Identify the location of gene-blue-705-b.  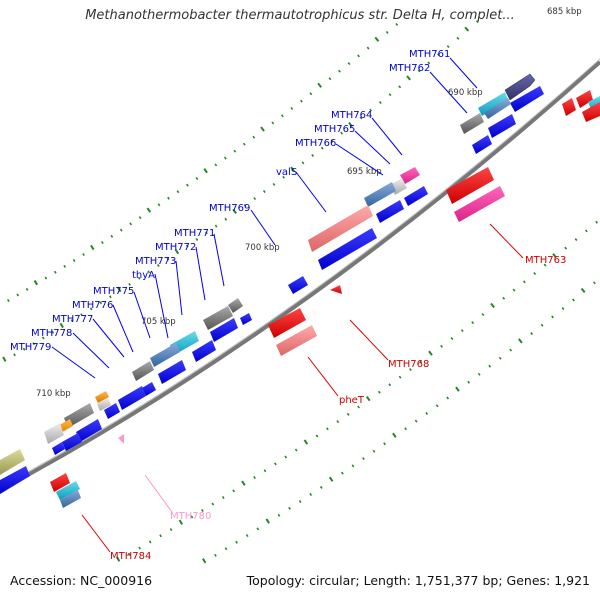
(204, 351).